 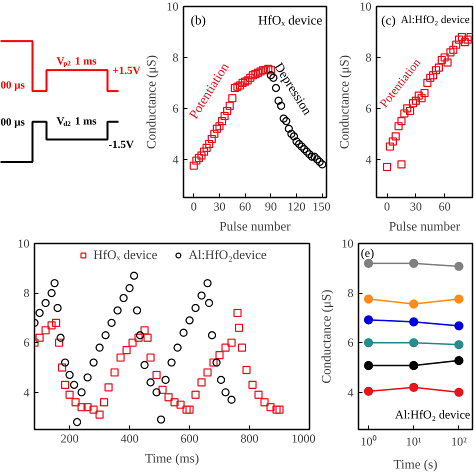 I want to click on text: -1.5V, so click(x=121, y=145).